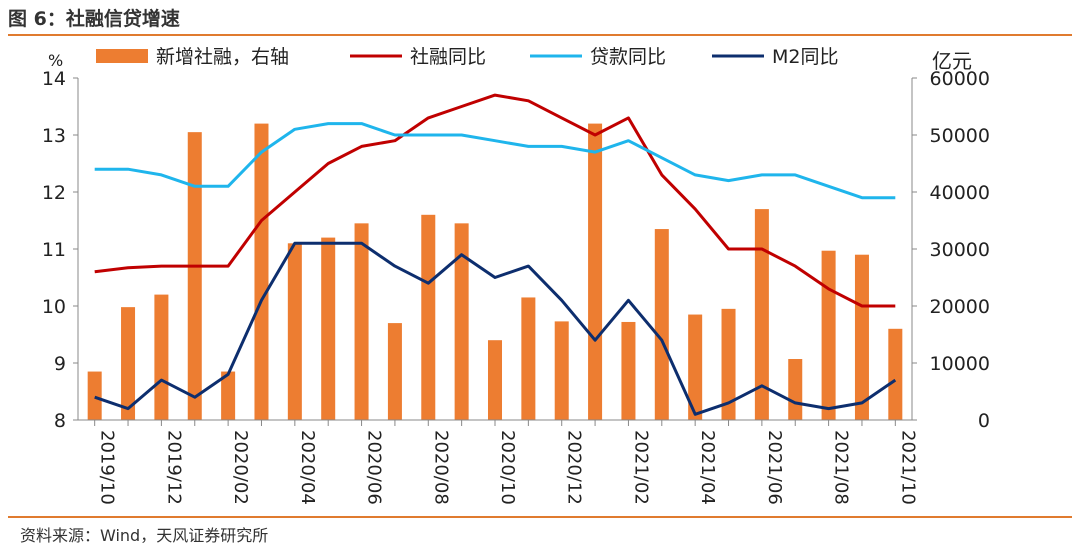 The height and width of the screenshot is (554, 1080). Describe the element at coordinates (60, 364) in the screenshot. I see `left-tick-label: 9` at that location.